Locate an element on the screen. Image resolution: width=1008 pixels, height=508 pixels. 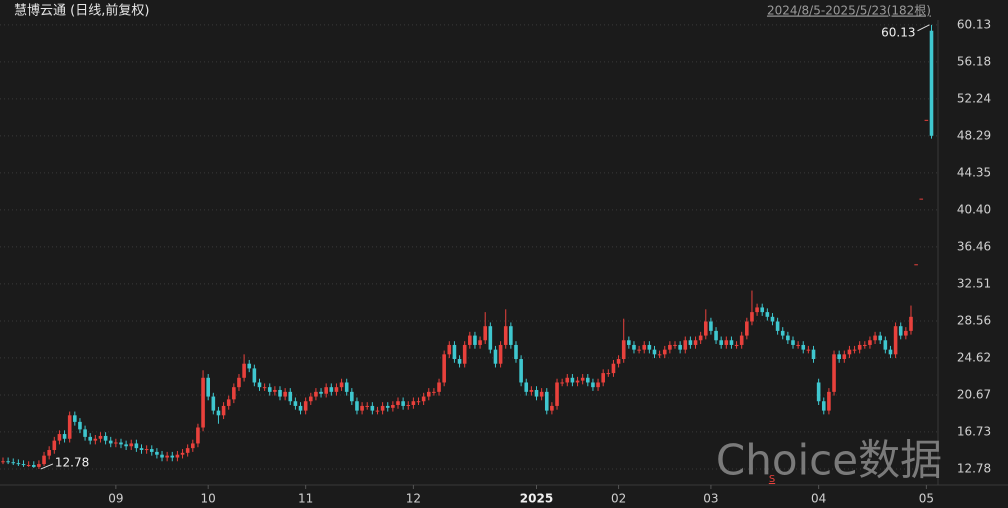
min-arrow is located at coordinates (47, 466).